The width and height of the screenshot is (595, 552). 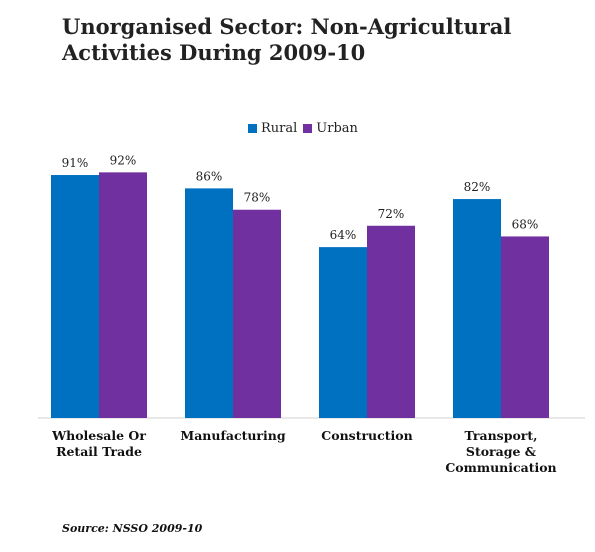 I want to click on data-label-urban-2: 72%, so click(x=391, y=214).